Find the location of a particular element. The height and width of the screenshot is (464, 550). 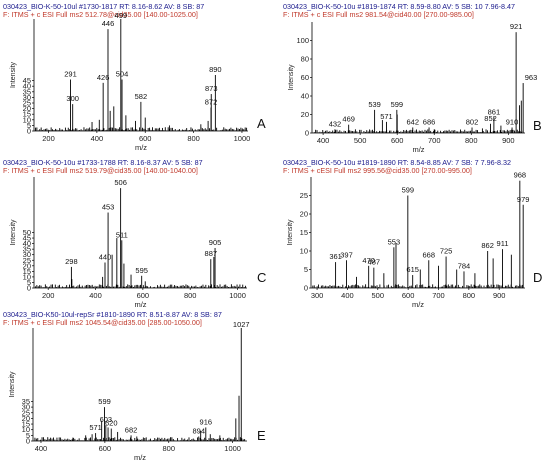

y-tick-label: 10 is located at coordinates (304, 251).